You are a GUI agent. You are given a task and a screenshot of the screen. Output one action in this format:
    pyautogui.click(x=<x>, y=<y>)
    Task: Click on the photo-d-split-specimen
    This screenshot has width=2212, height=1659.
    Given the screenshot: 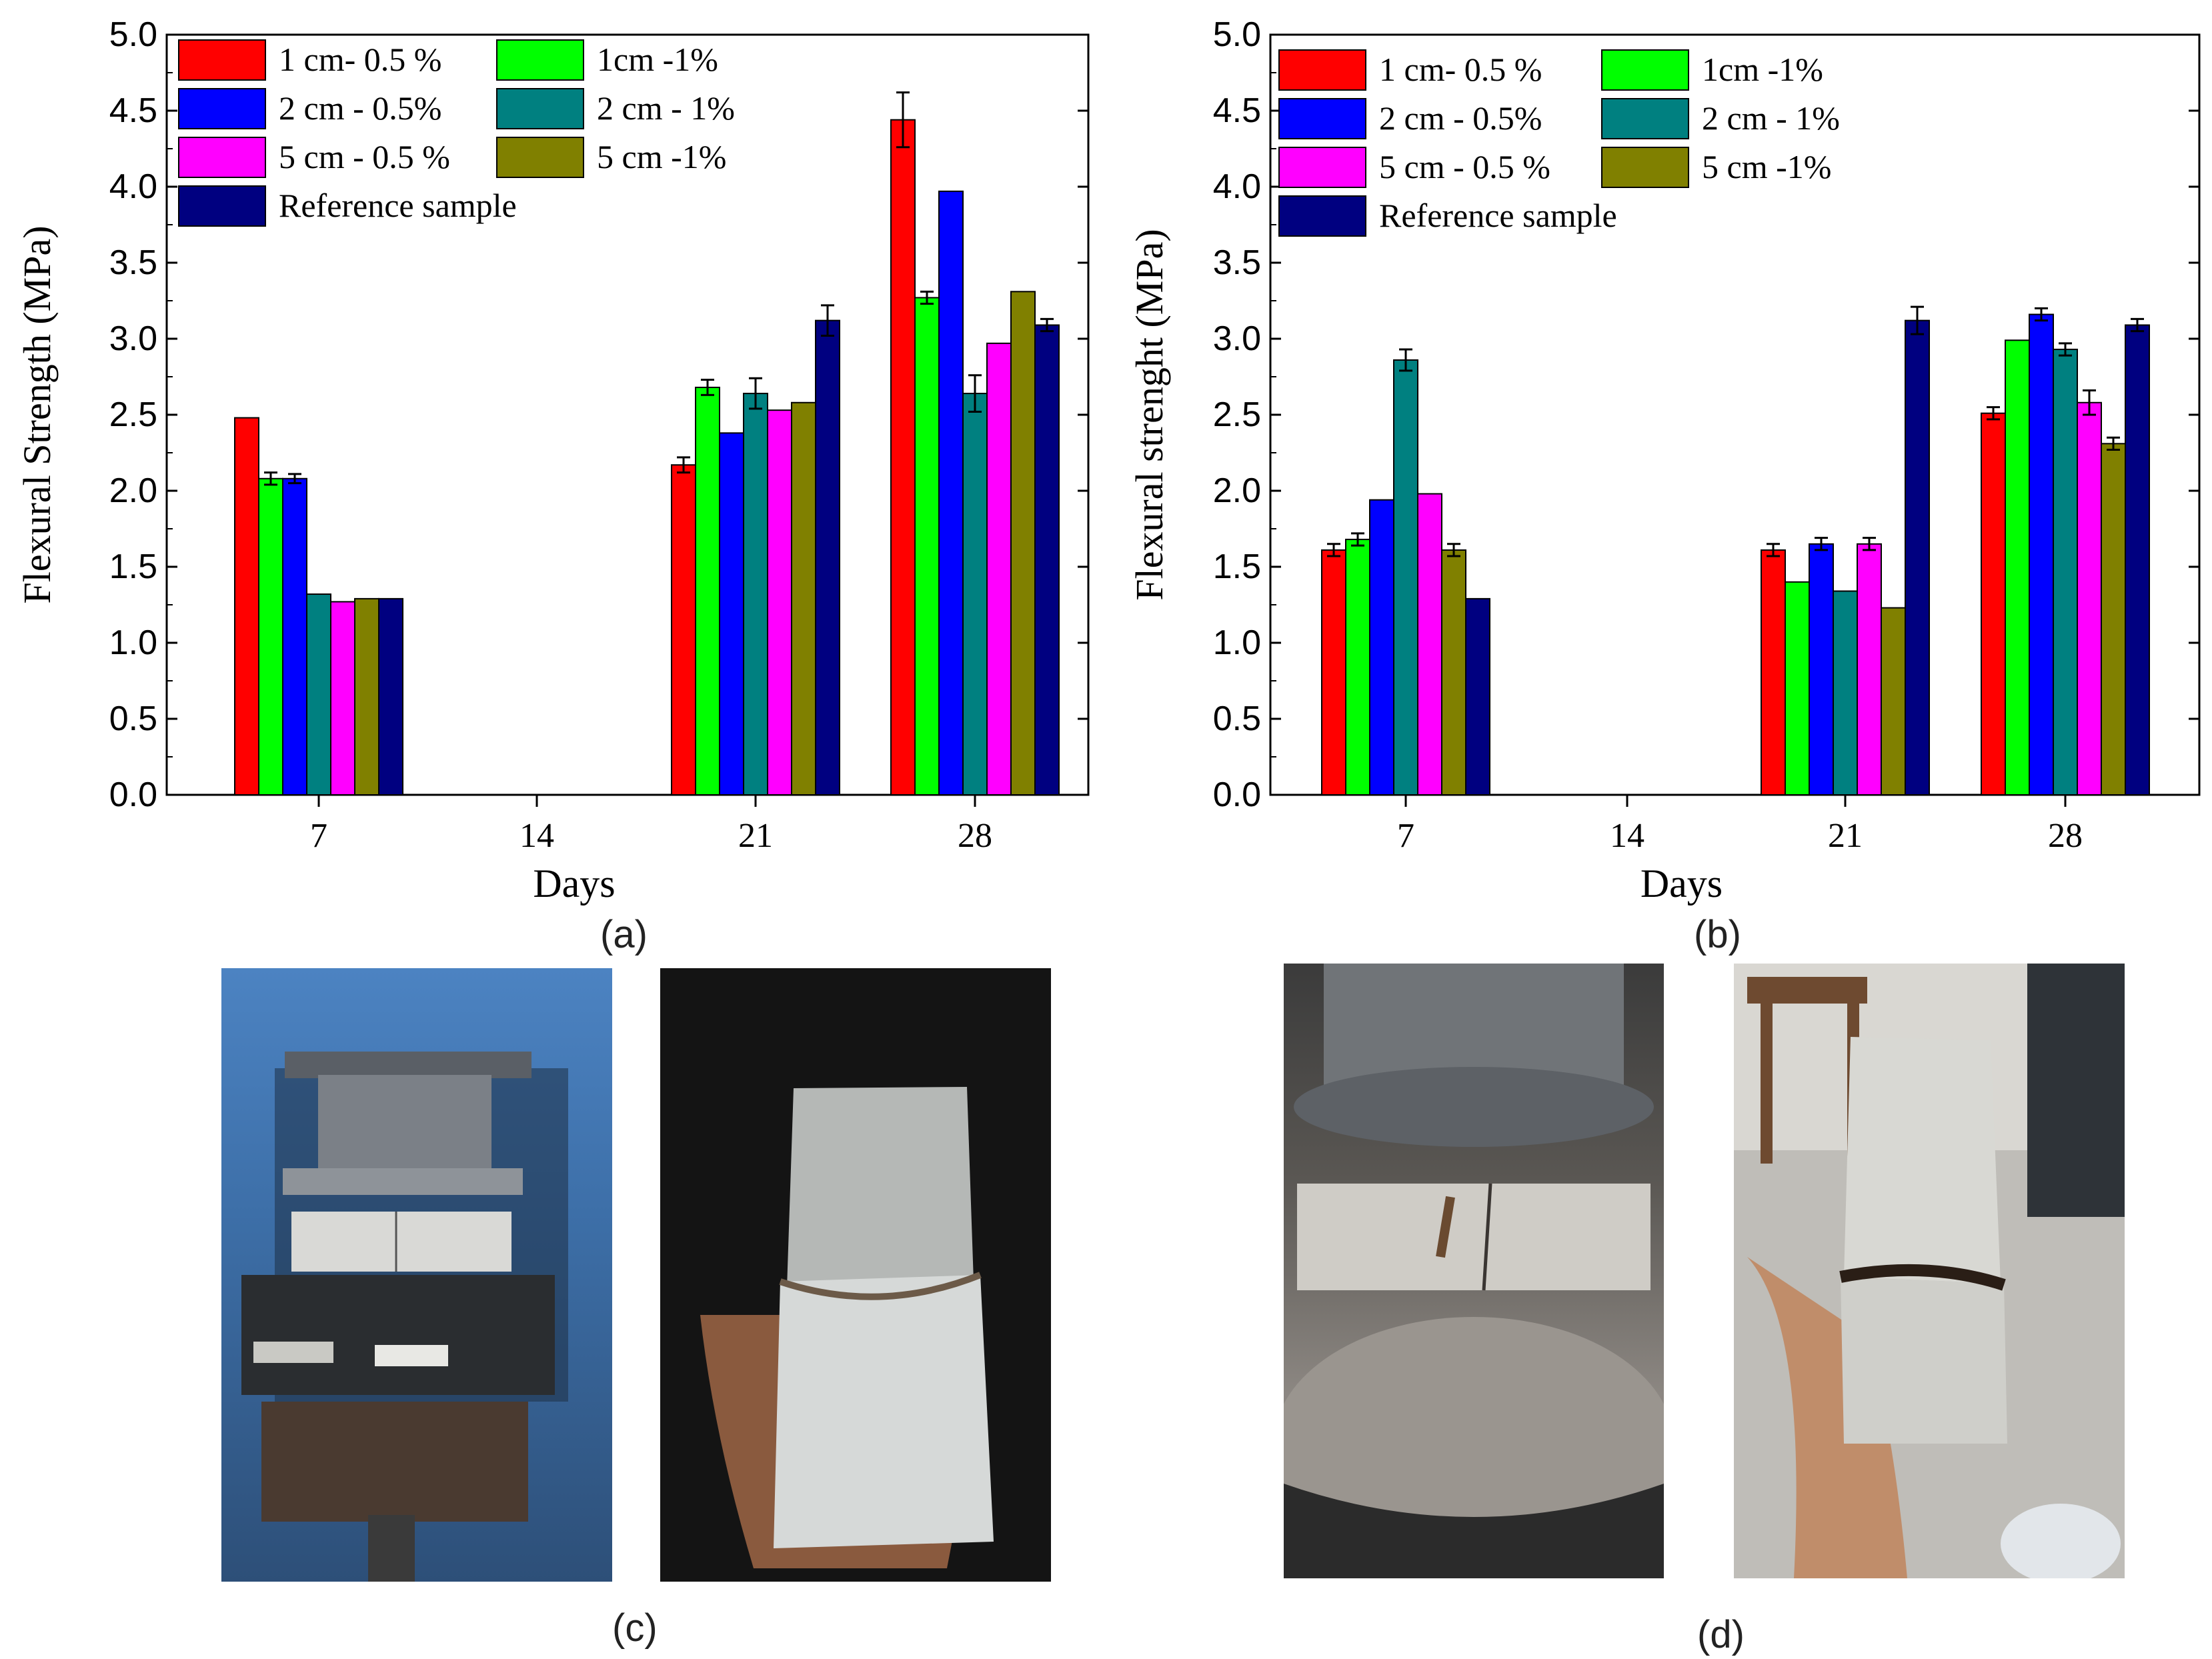 What is the action you would take?
    pyautogui.click(x=1929, y=1271)
    